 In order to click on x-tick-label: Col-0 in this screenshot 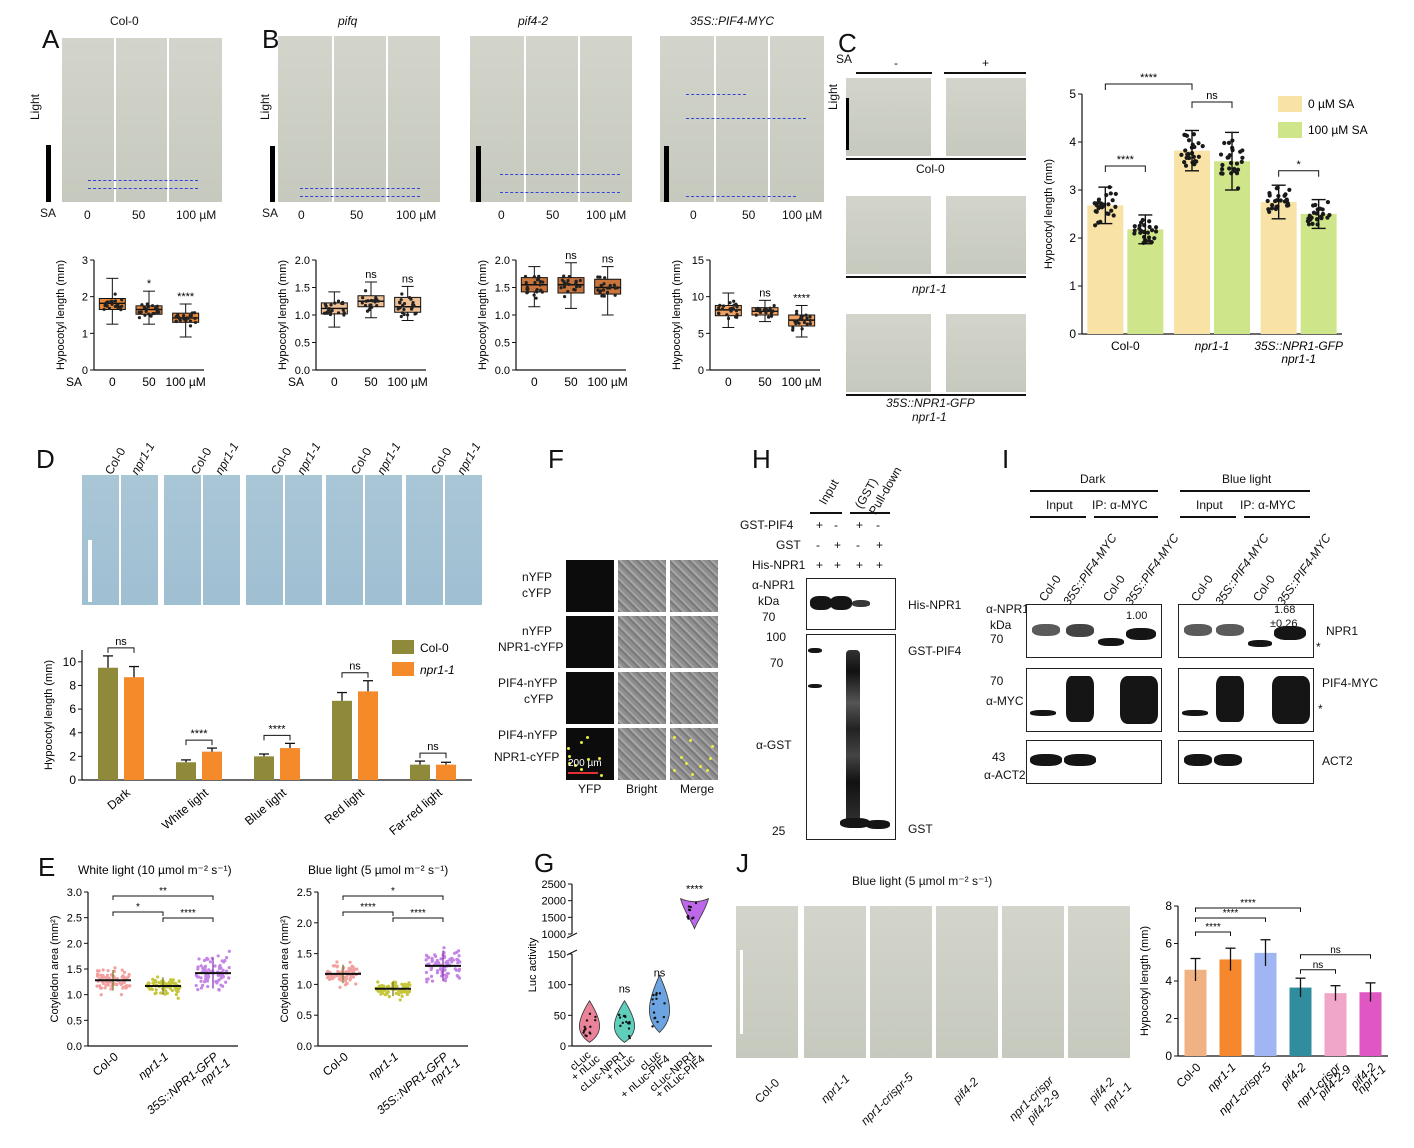, I will do `click(335, 1063)`.